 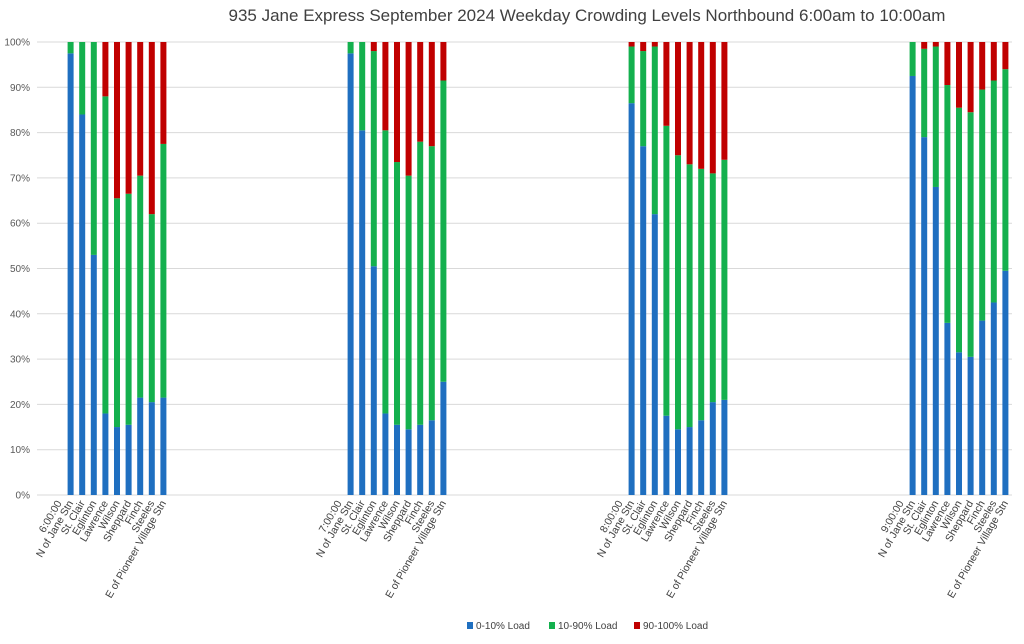 I want to click on y-tick-label: 40%, so click(x=20, y=314).